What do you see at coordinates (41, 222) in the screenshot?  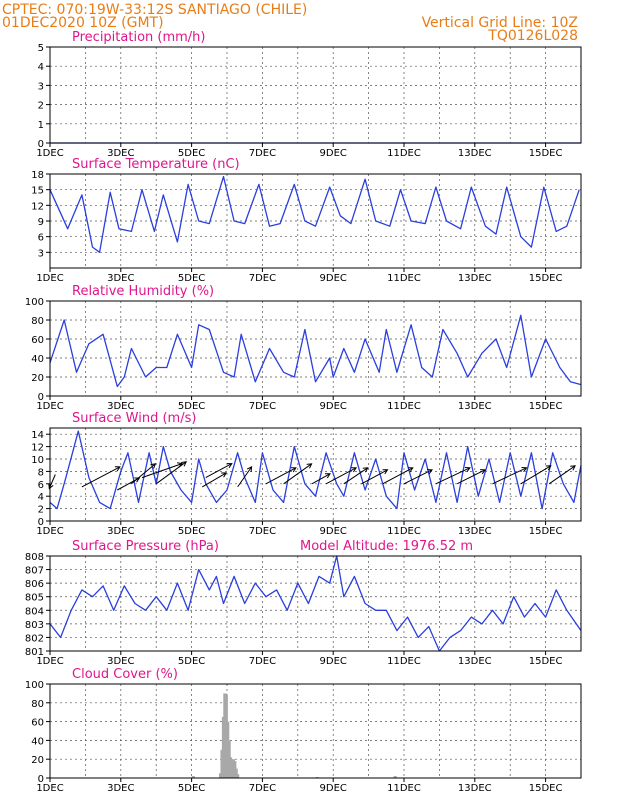 I see `y-tick-label: 9` at bounding box center [41, 222].